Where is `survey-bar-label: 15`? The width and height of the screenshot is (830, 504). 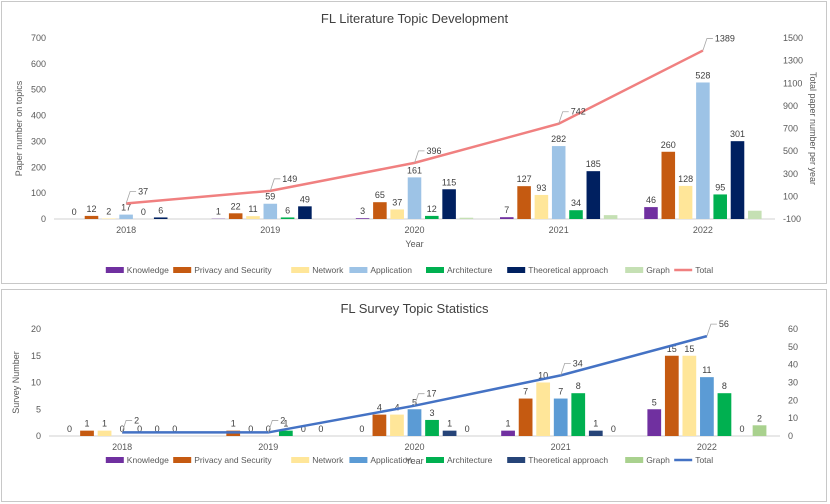 survey-bar-label: 15 is located at coordinates (689, 349).